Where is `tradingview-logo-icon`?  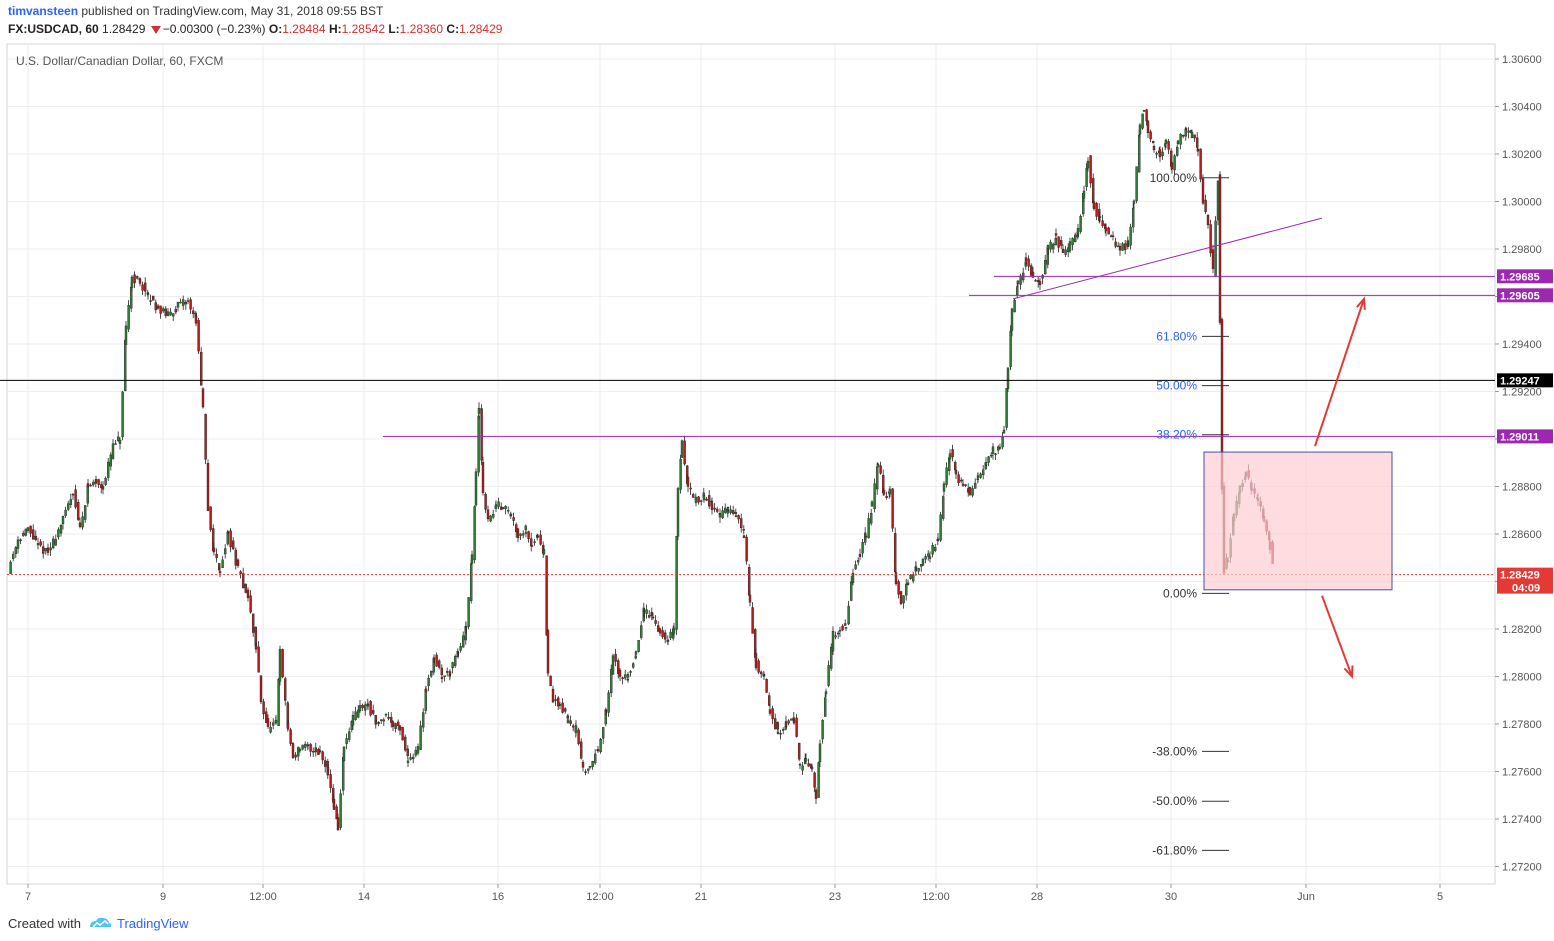
tradingview-logo-icon is located at coordinates (100, 923).